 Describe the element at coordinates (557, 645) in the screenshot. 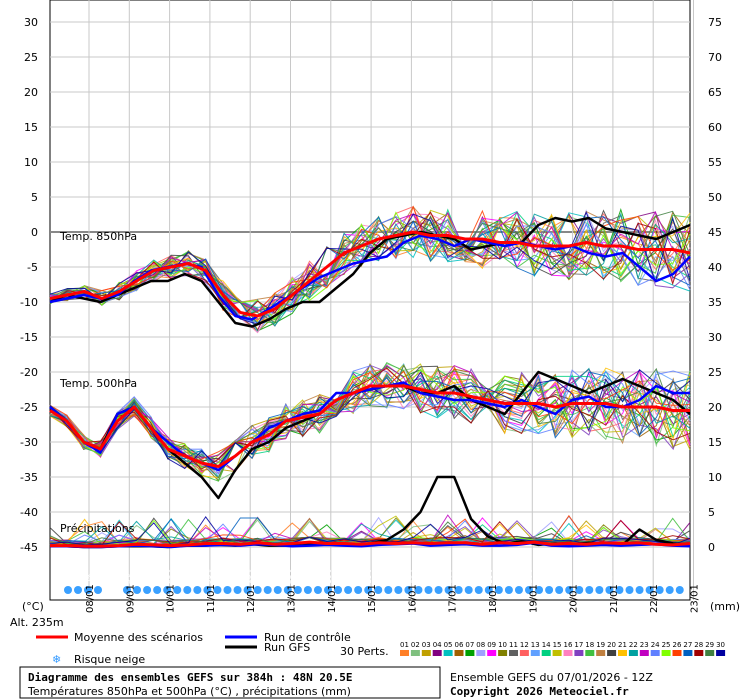

I see `perturbation-legend-label: 15` at that location.